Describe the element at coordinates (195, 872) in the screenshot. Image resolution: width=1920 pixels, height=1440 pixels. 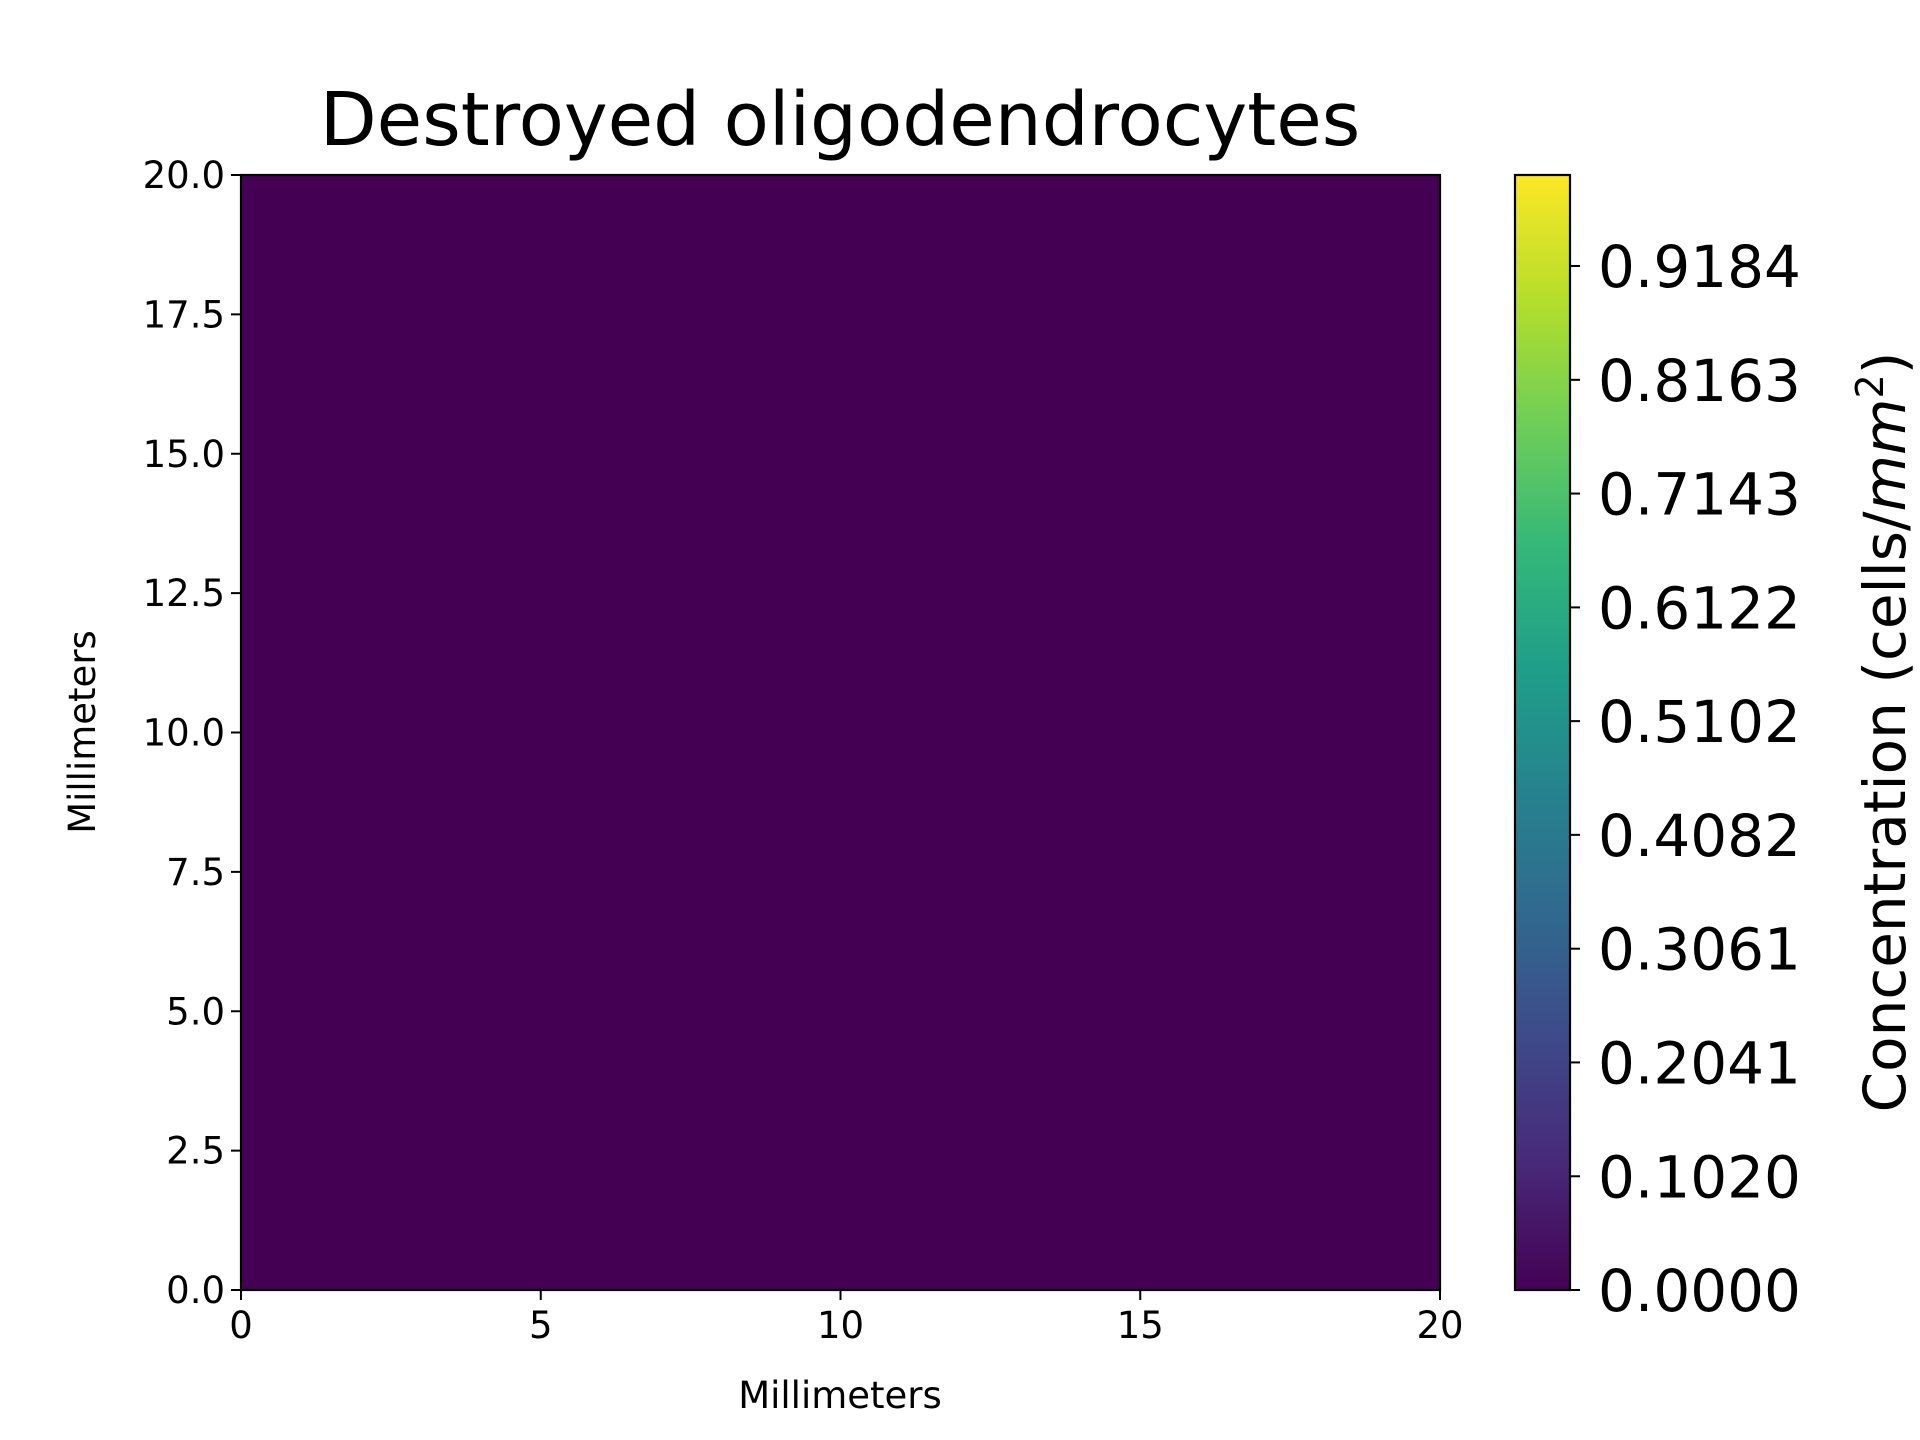
I see `y-tick-label: 7.5` at that location.